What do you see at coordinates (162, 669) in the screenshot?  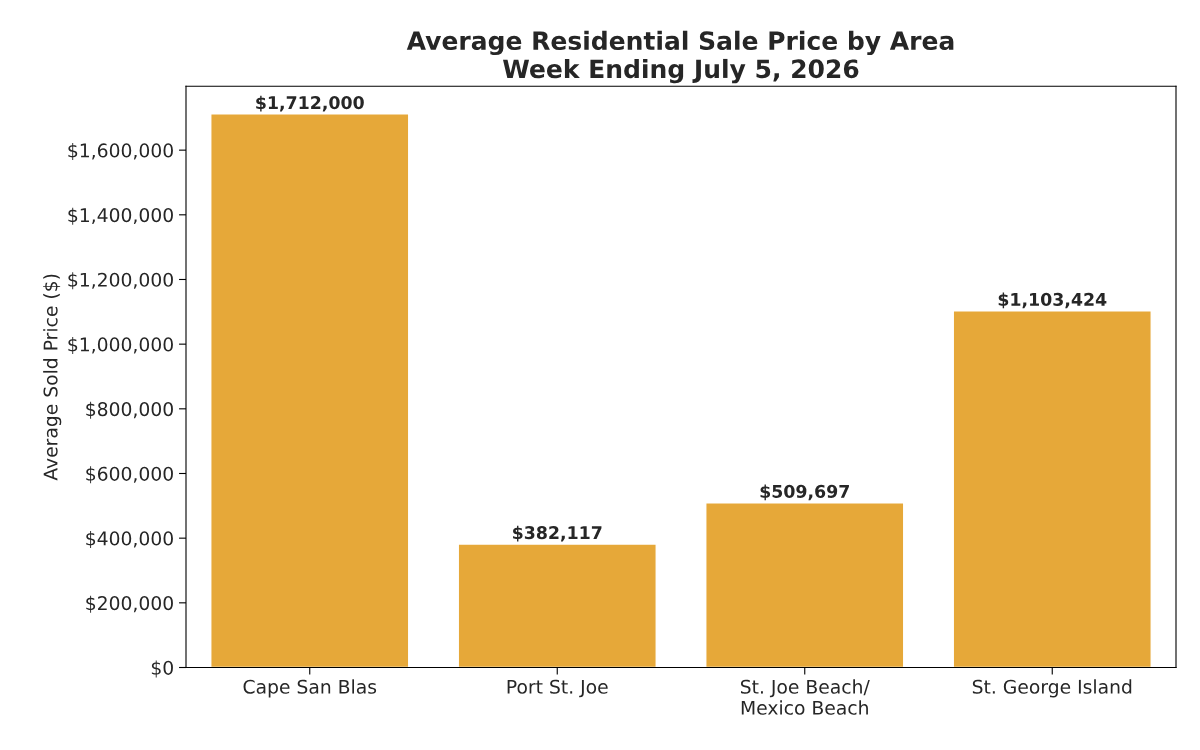 I see `y-tick-label: $0` at bounding box center [162, 669].